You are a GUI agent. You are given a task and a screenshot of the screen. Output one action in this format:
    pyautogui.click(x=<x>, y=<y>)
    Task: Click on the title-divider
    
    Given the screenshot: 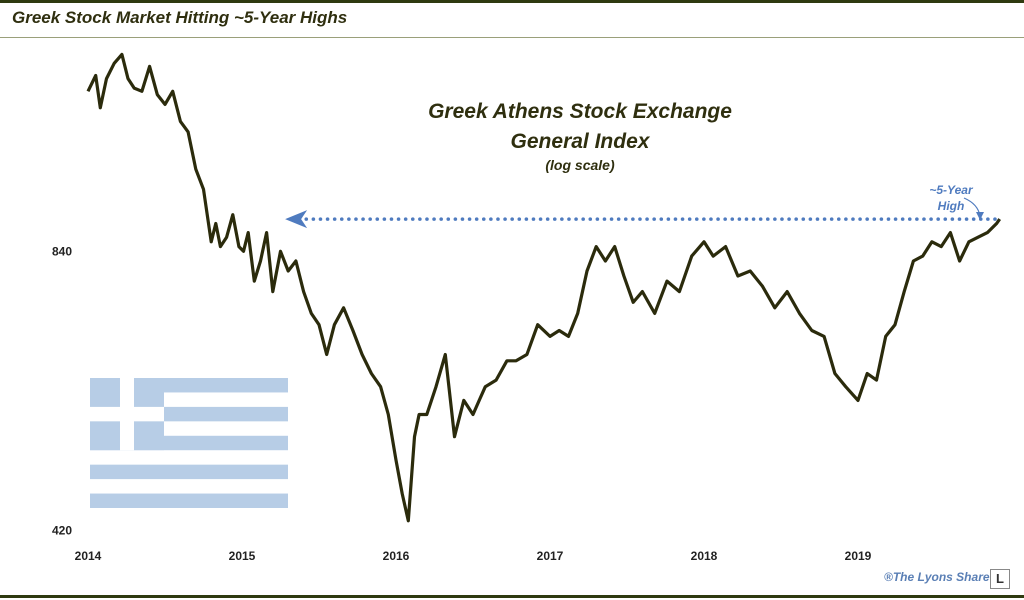 What is the action you would take?
    pyautogui.click(x=512, y=37)
    